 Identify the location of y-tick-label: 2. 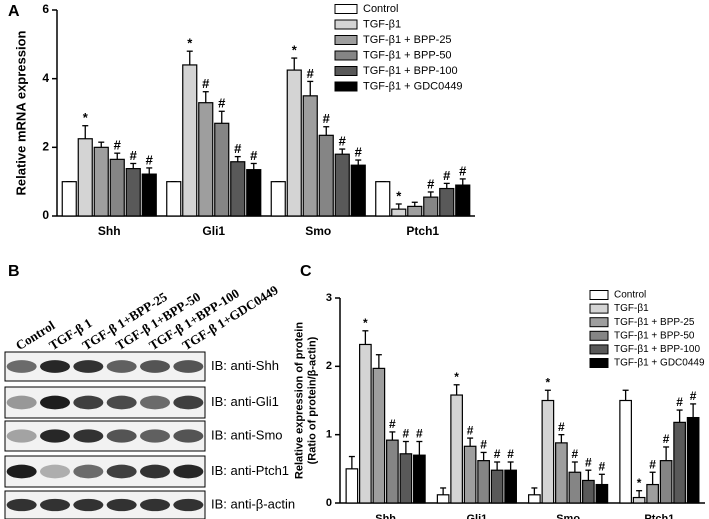
(329, 366).